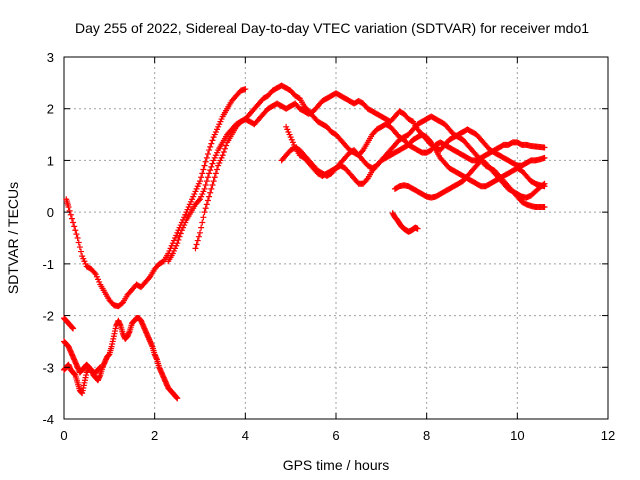 This screenshot has width=640, height=480. I want to click on x-tick-label: 4, so click(245, 435).